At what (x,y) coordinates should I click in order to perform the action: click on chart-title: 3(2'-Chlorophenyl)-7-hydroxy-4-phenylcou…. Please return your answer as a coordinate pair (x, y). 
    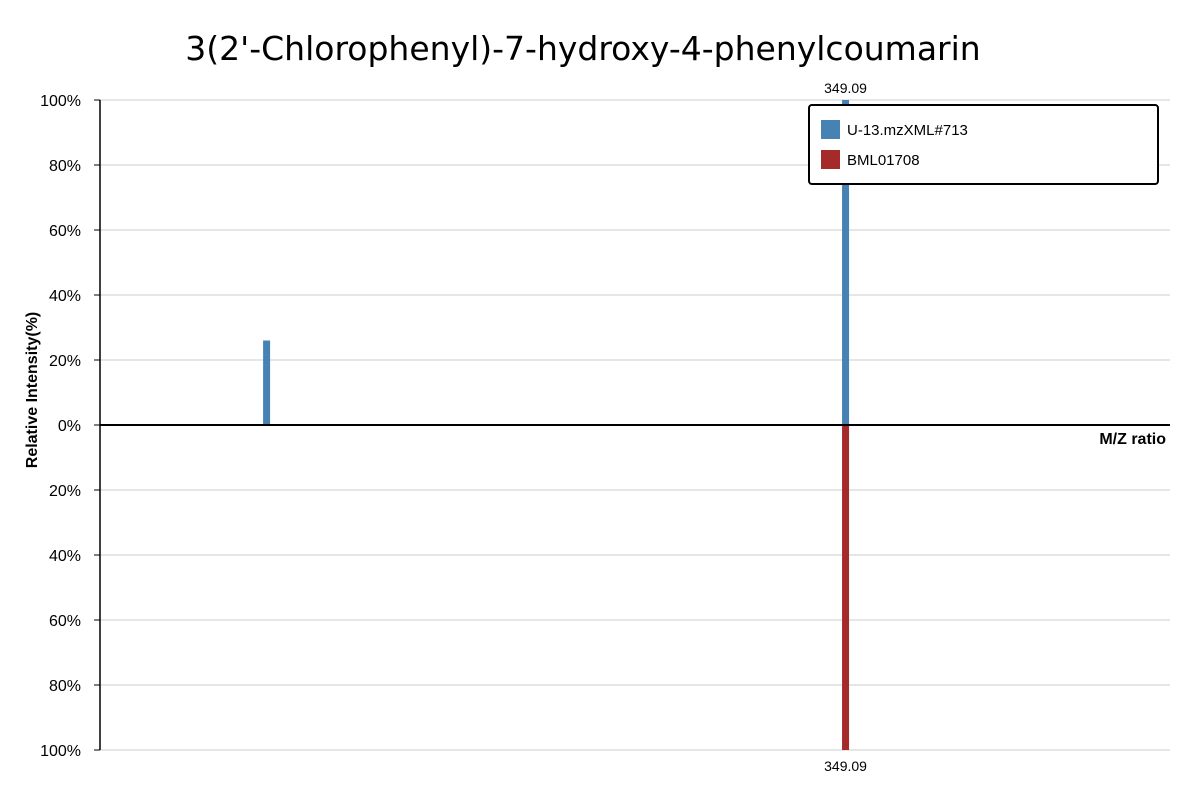
    Looking at the image, I should click on (582, 48).